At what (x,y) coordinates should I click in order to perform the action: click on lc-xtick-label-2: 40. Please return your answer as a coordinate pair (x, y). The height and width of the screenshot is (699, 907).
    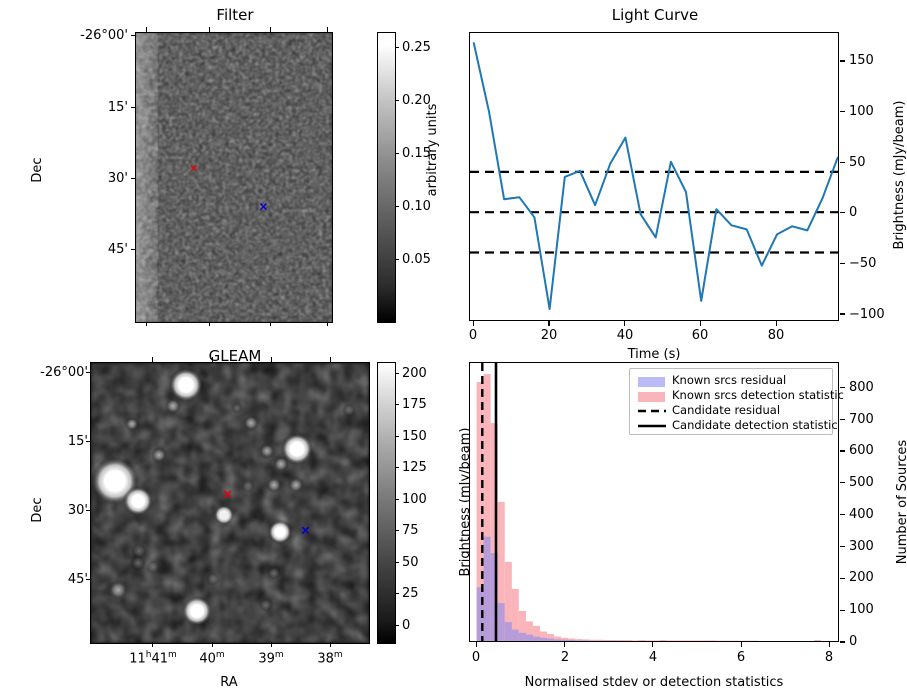
    Looking at the image, I should click on (625, 335).